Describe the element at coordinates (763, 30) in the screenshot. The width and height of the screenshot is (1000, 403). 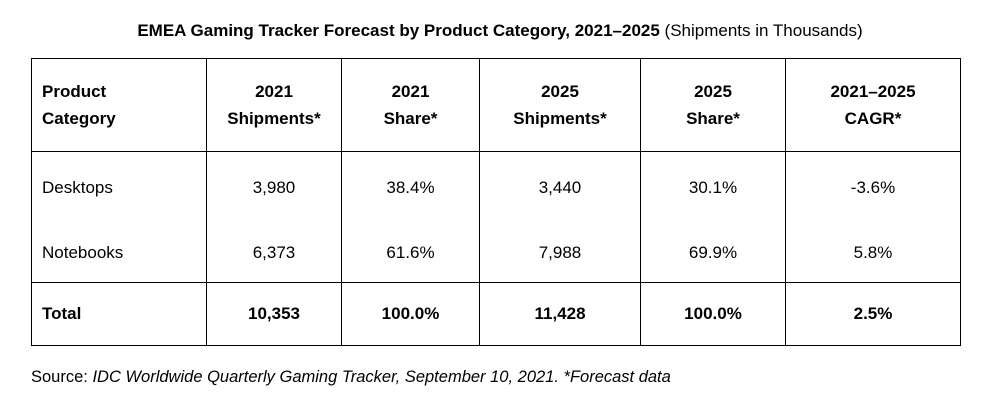
I see `title-units: (Shipments in Thousands)` at that location.